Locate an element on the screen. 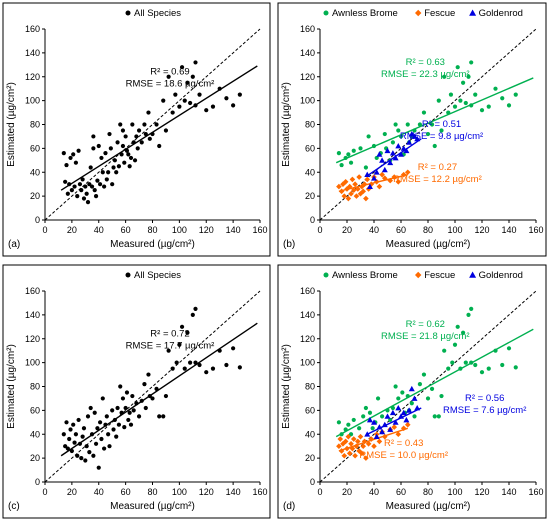 The width and height of the screenshot is (550, 523). x-tick-label: 160 is located at coordinates (535, 492).